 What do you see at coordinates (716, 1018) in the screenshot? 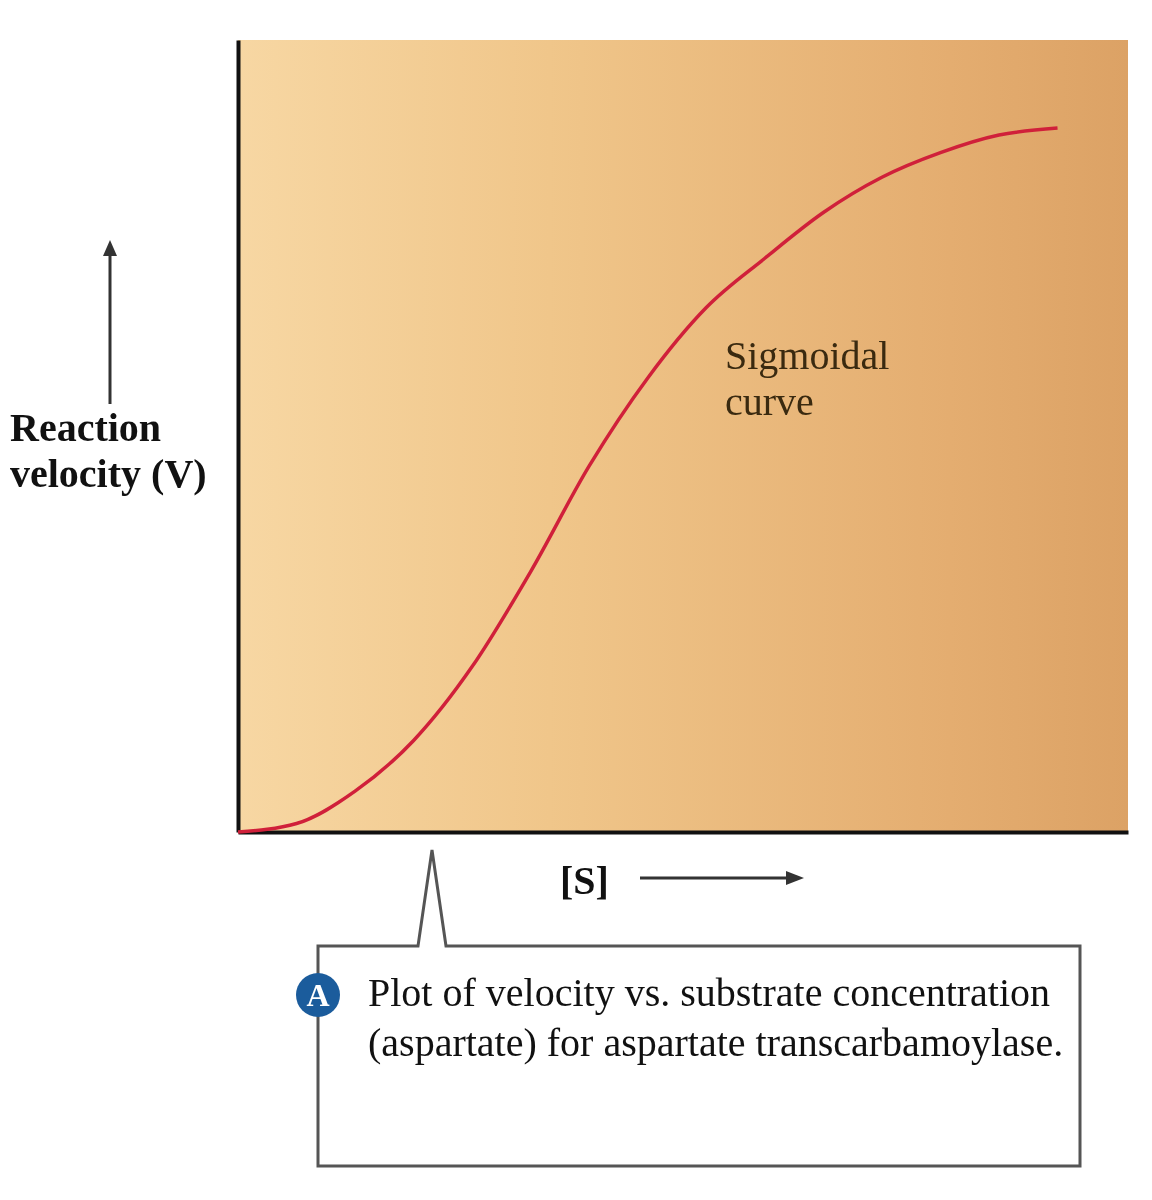
I see `text: Plot of velocity vs. substrate concentration (aspartate) for aspartate transcarbamoylase.` at bounding box center [716, 1018].